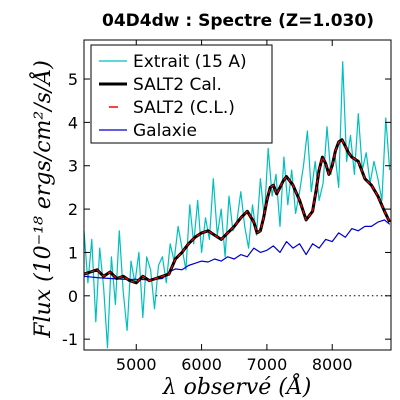  I want to click on legend-label: Galaxie, so click(165, 131).